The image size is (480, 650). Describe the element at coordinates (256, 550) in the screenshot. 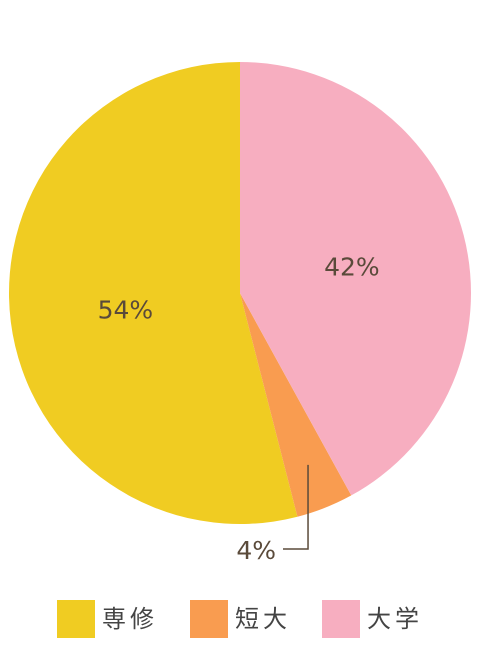

I see `slice-label: 4%` at that location.